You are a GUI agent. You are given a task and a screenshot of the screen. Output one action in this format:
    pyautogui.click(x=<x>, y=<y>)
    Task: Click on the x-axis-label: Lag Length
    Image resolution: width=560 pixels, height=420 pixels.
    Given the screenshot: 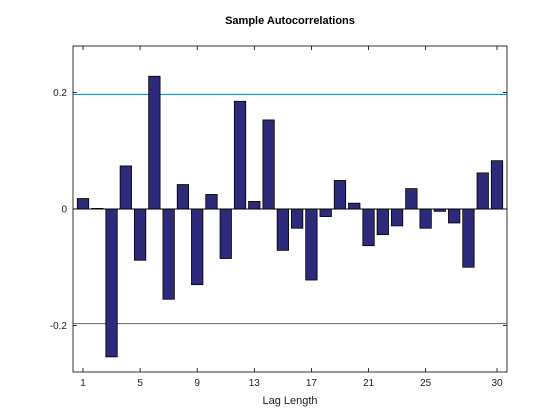 What is the action you would take?
    pyautogui.click(x=289, y=401)
    